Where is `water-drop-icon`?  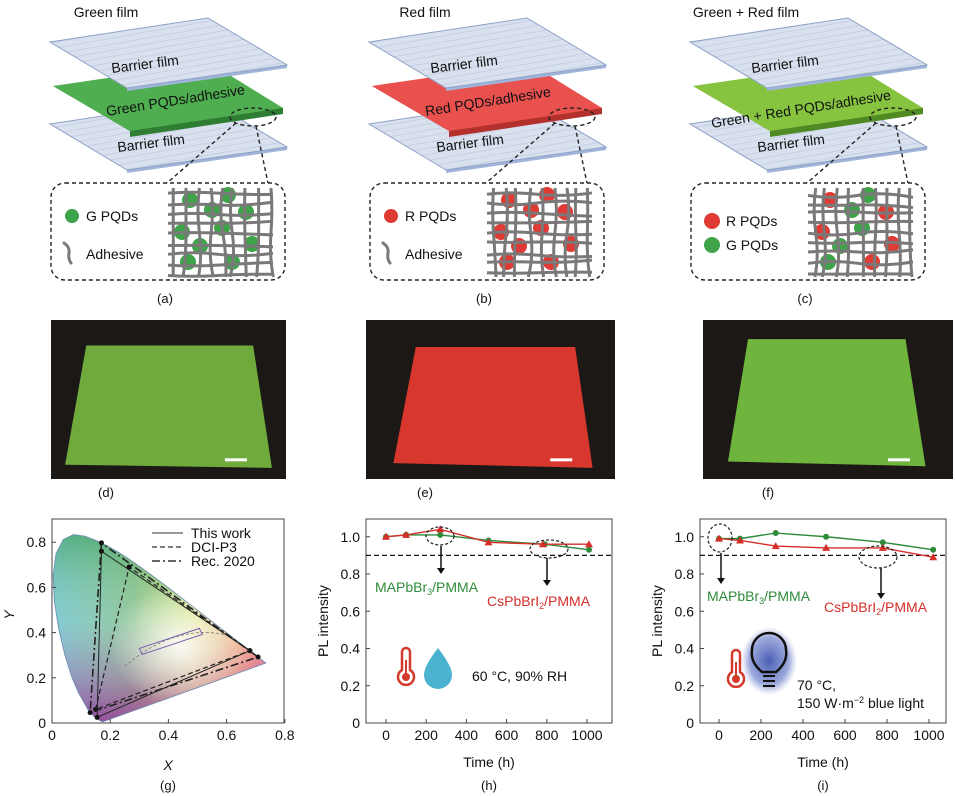 water-drop-icon is located at coordinates (438, 668).